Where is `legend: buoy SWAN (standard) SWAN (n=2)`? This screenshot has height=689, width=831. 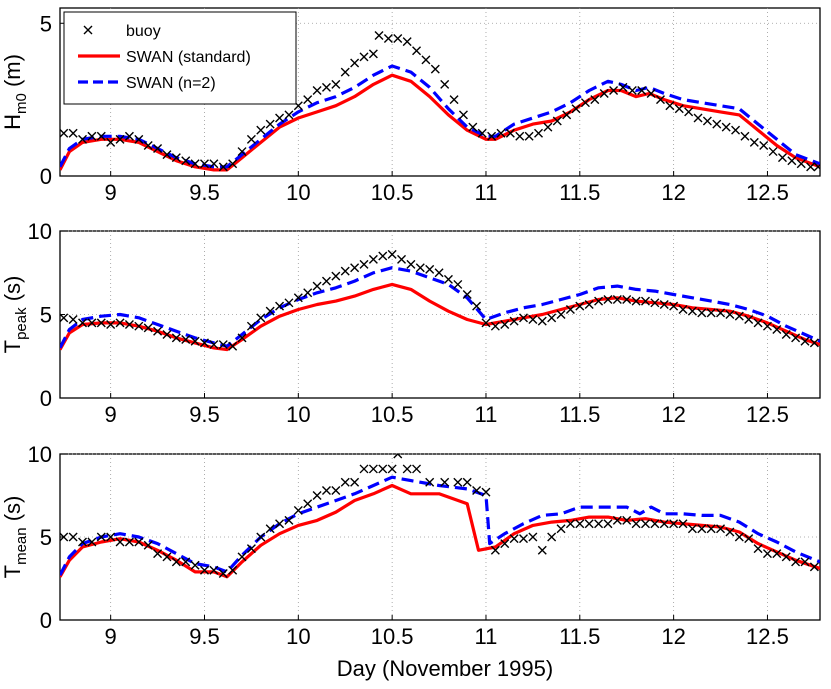 legend: buoy SWAN (standard) SWAN (n=2) is located at coordinates (180, 58).